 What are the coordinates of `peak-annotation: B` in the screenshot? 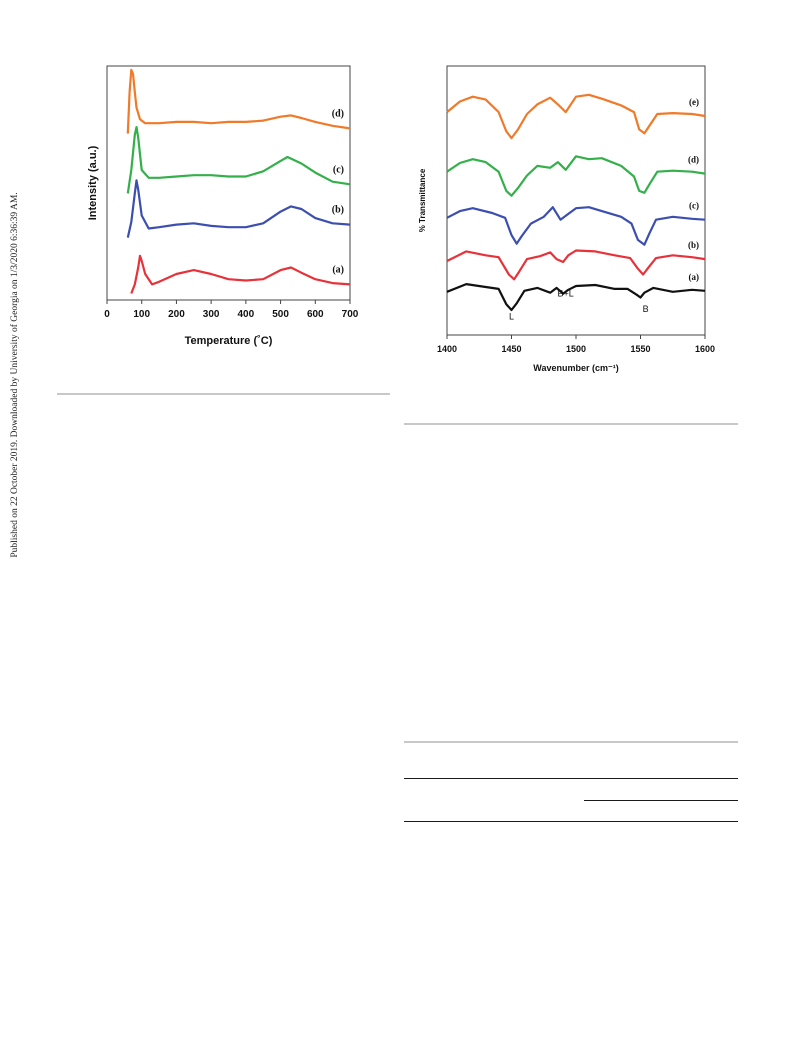 It's located at (646, 309).